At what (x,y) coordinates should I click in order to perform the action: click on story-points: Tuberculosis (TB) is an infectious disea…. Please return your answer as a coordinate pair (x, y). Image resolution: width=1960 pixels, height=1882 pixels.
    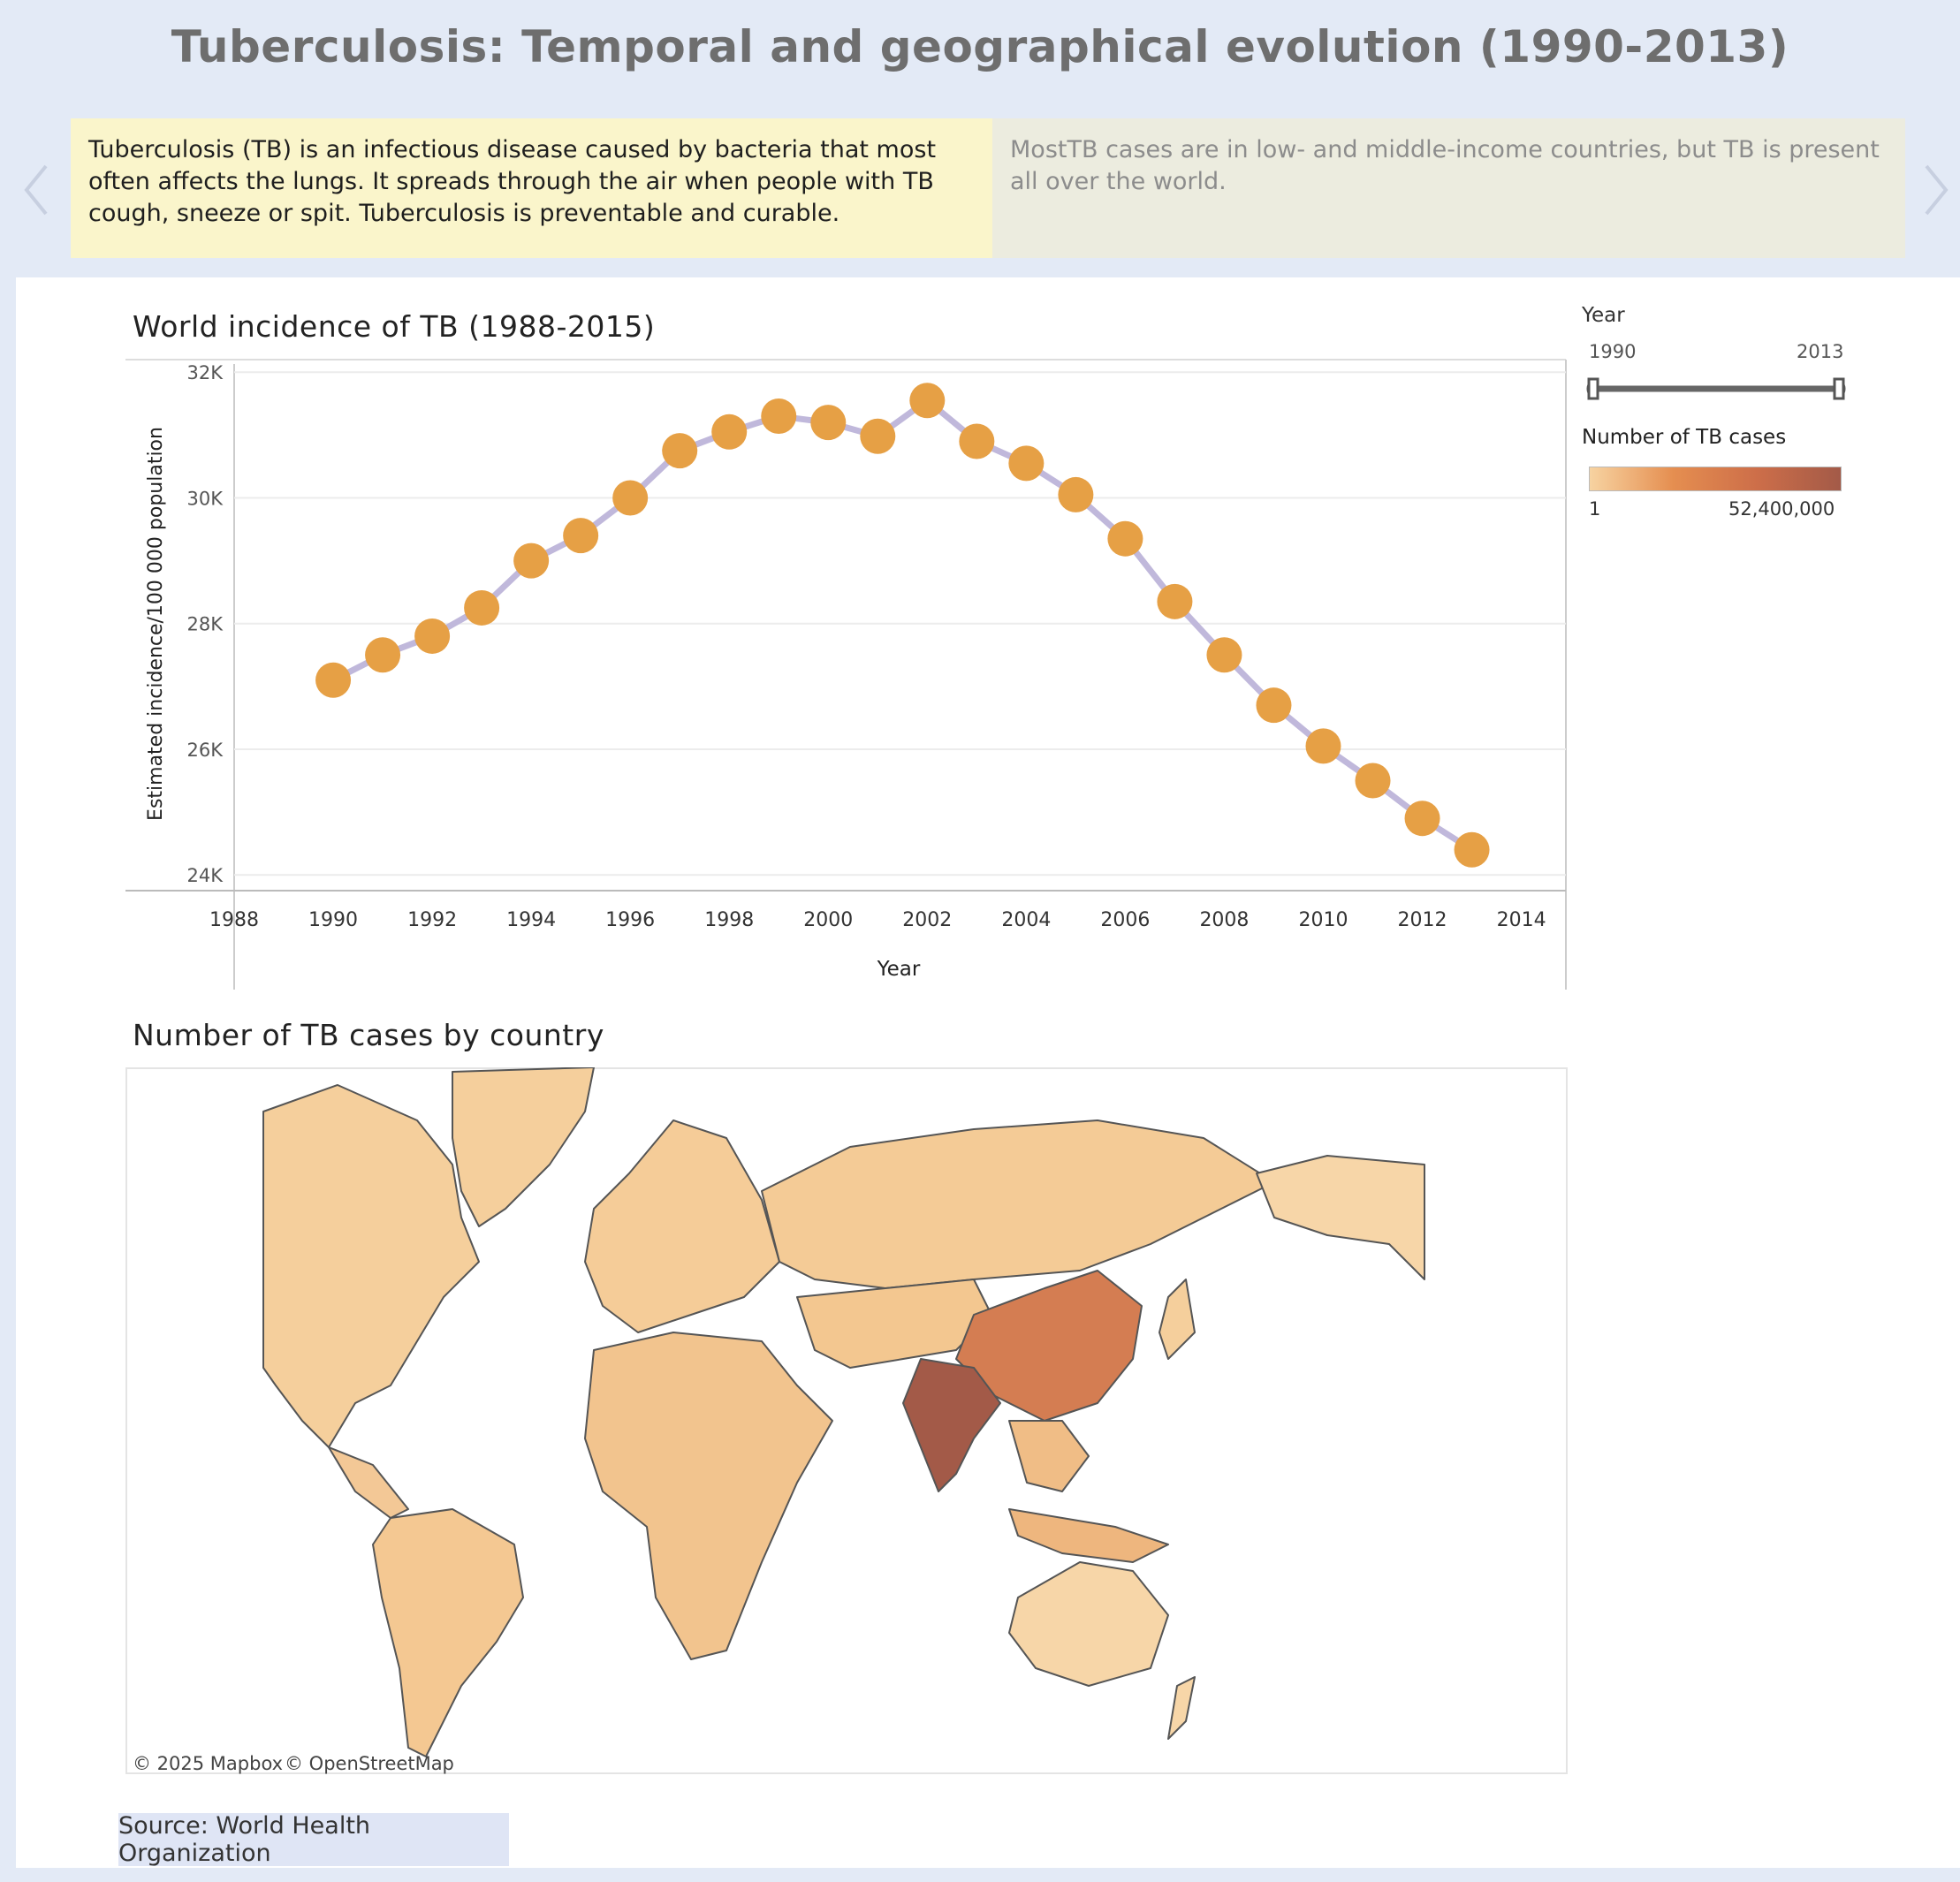
    Looking at the image, I should click on (988, 188).